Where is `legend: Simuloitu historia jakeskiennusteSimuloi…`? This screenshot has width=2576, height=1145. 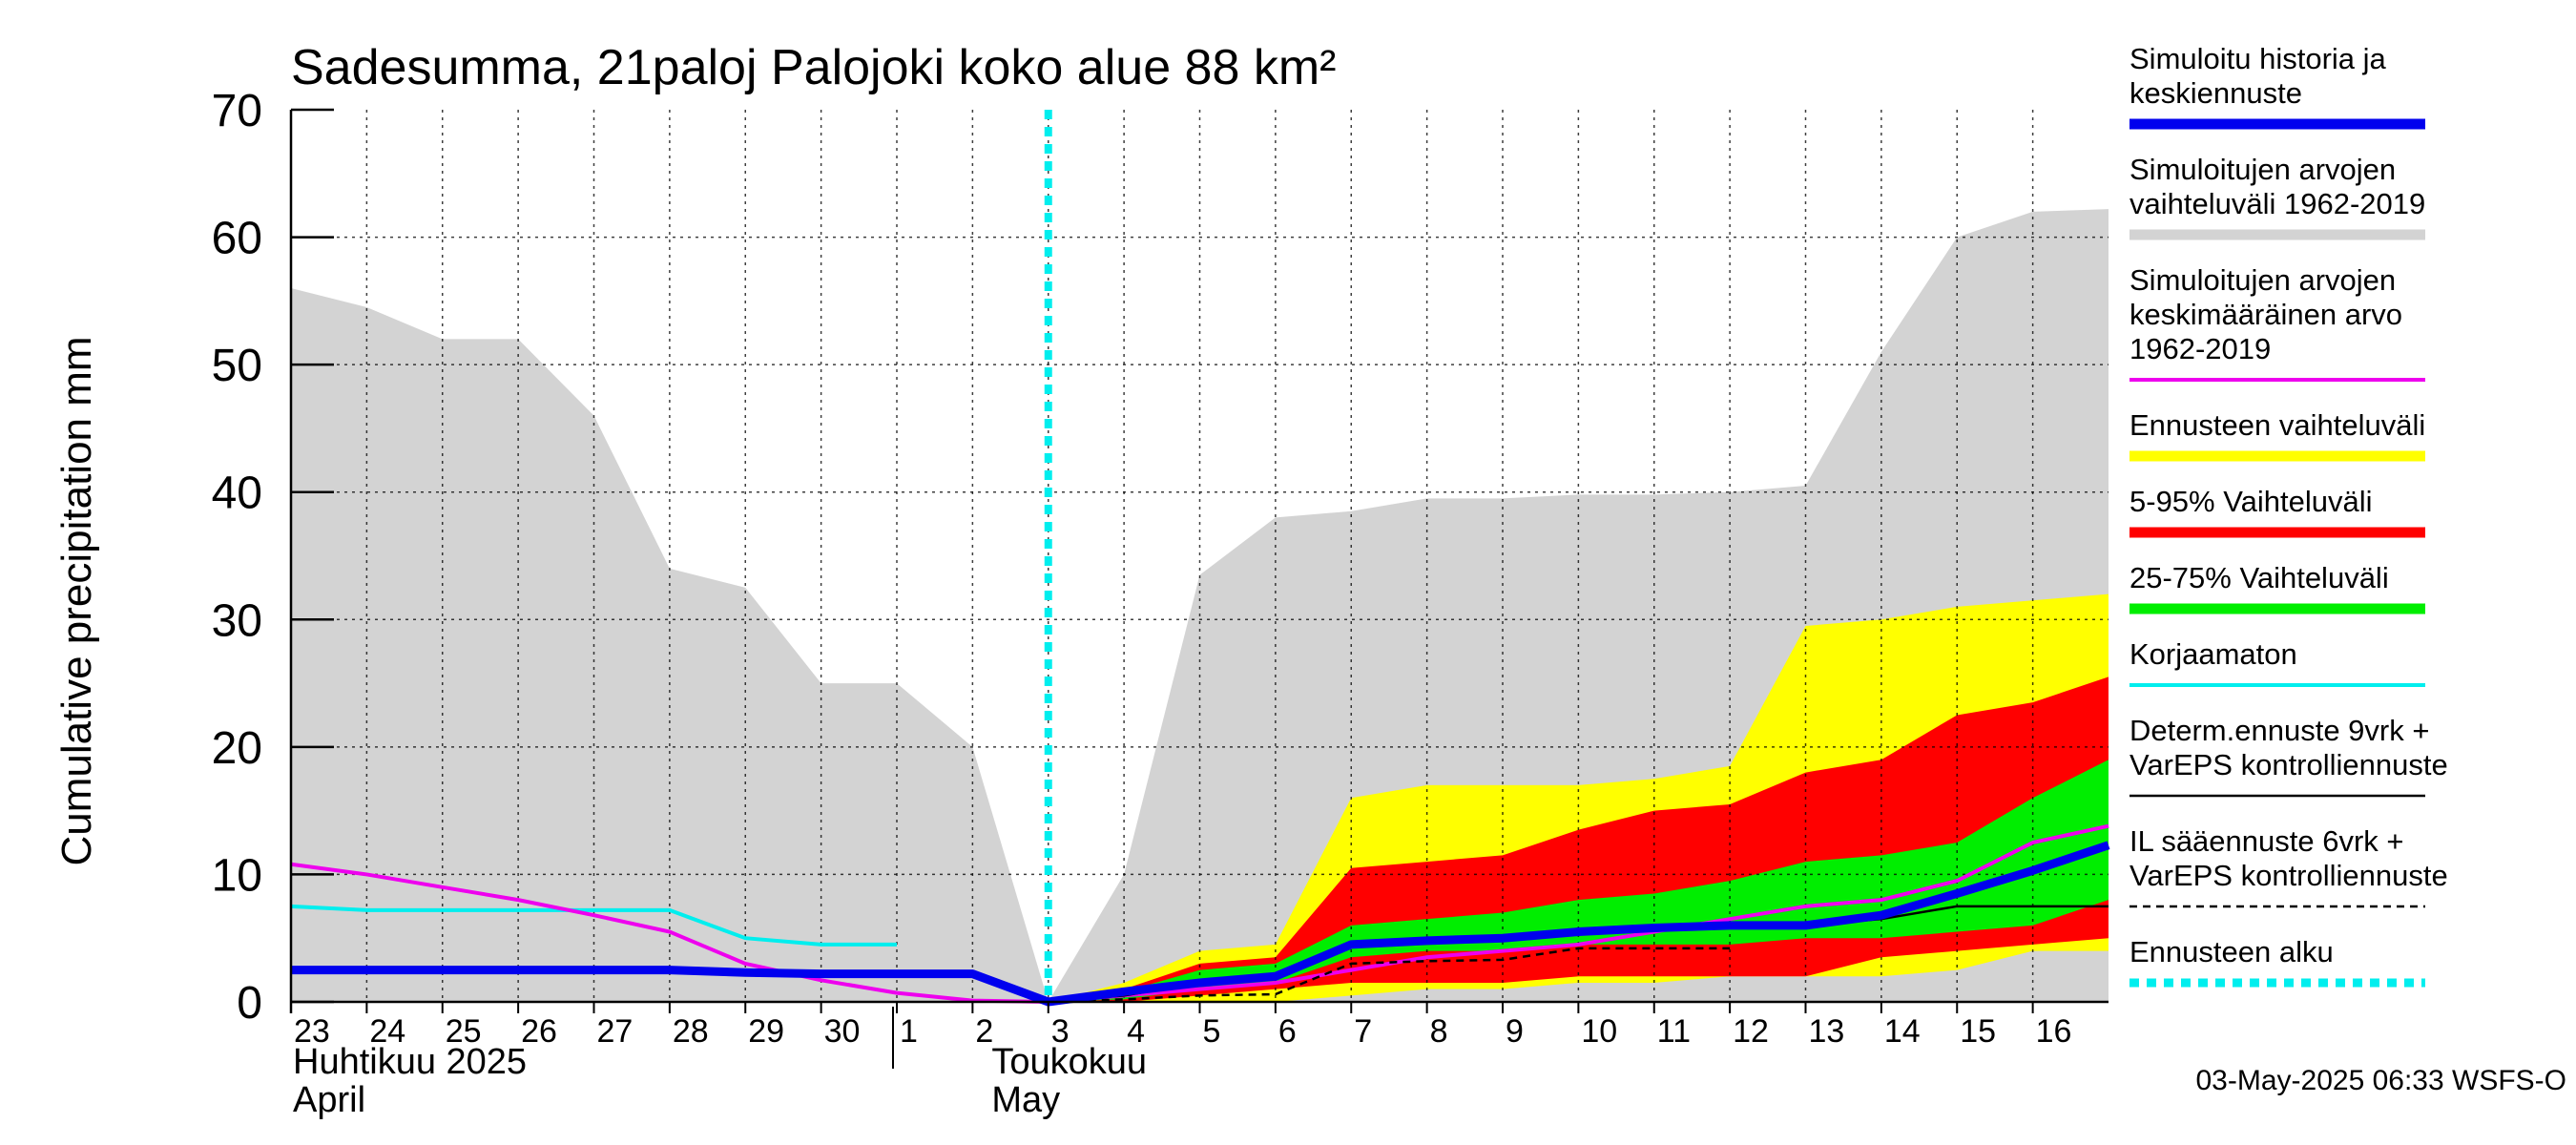 legend: Simuloitu historia jakeskiennusteSimuloi… is located at coordinates (2288, 515).